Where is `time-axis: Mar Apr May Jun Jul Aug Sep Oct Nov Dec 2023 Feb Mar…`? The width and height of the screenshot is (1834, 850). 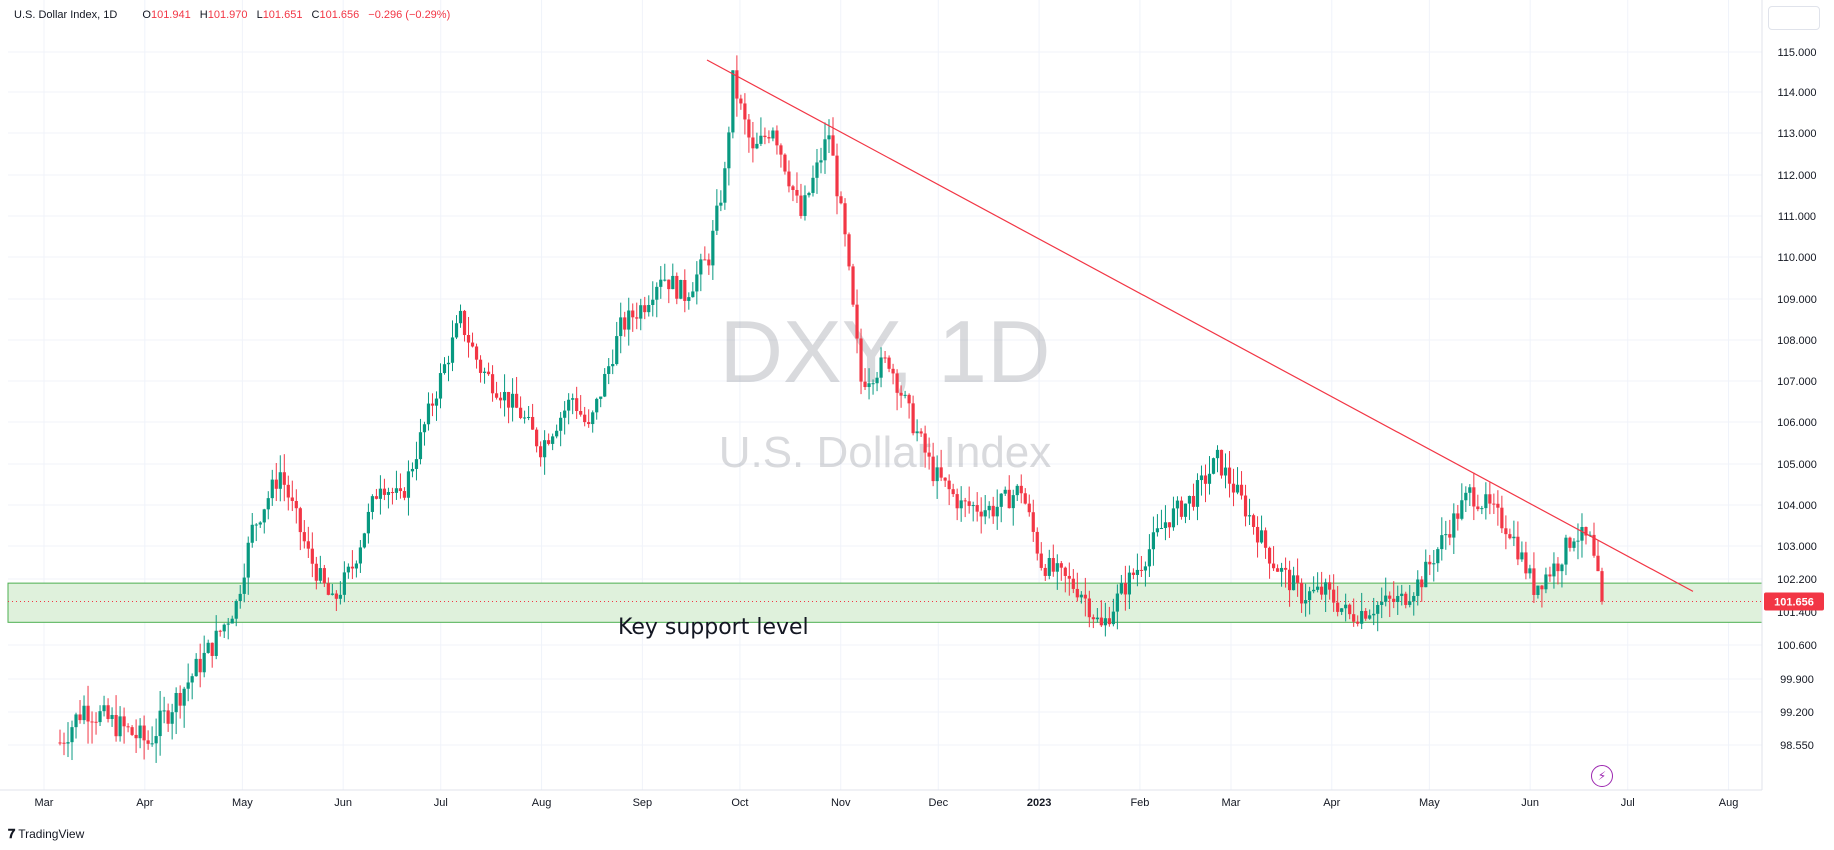
time-axis: Mar Apr May Jun Jul Aug Sep Oct Nov Dec 2023 Feb Mar… is located at coordinates (887, 803).